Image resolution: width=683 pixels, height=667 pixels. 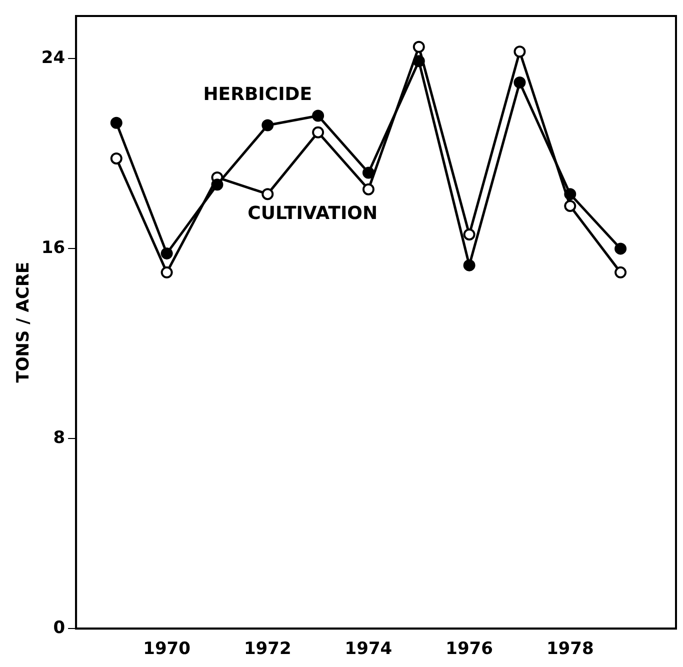 I want to click on x-tick-label: 1974, so click(x=368, y=649).